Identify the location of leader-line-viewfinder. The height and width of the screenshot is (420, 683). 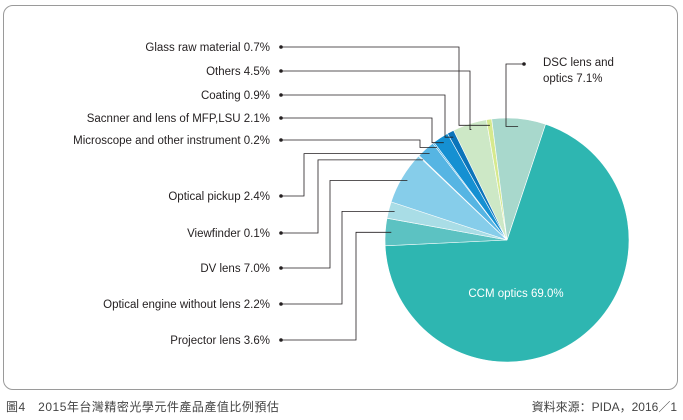
(352, 196).